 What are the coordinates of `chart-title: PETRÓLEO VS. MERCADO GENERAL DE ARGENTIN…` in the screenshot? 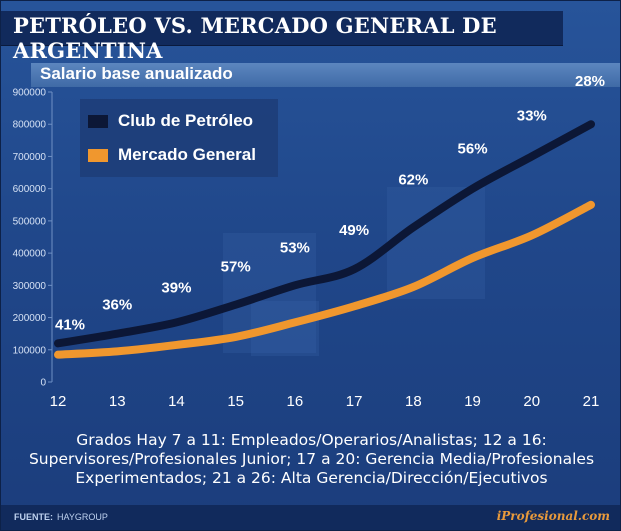 It's located at (255, 38).